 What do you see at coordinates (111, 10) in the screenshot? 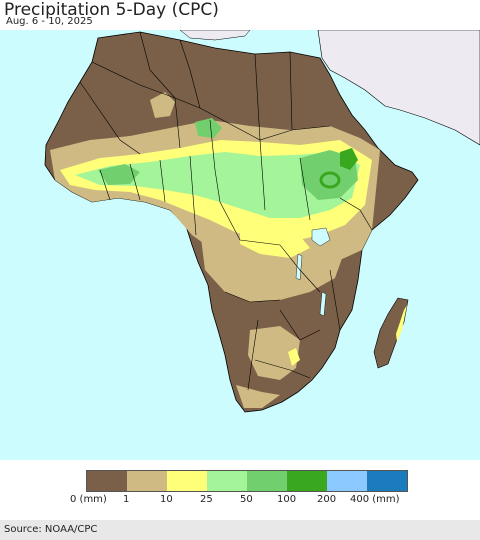
I see `map-title: Precipitation 5-Day (CPC)` at bounding box center [111, 10].